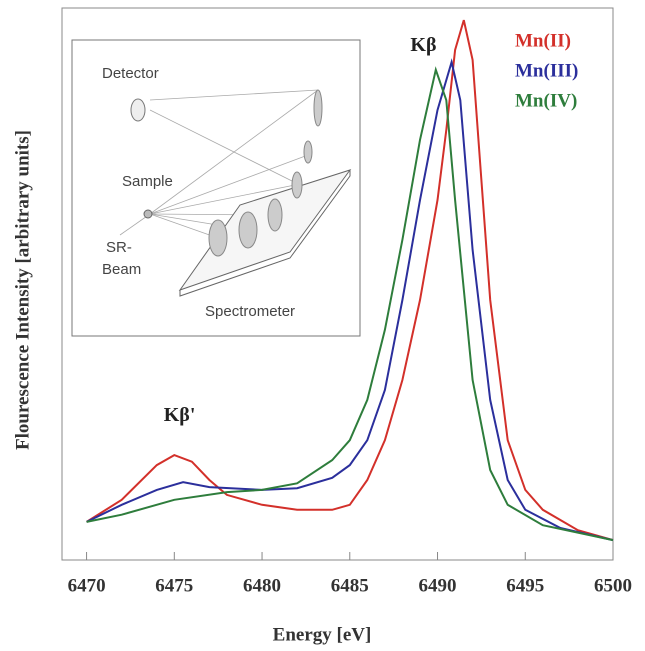  I want to click on legend-entry: Mn(II), so click(543, 40).